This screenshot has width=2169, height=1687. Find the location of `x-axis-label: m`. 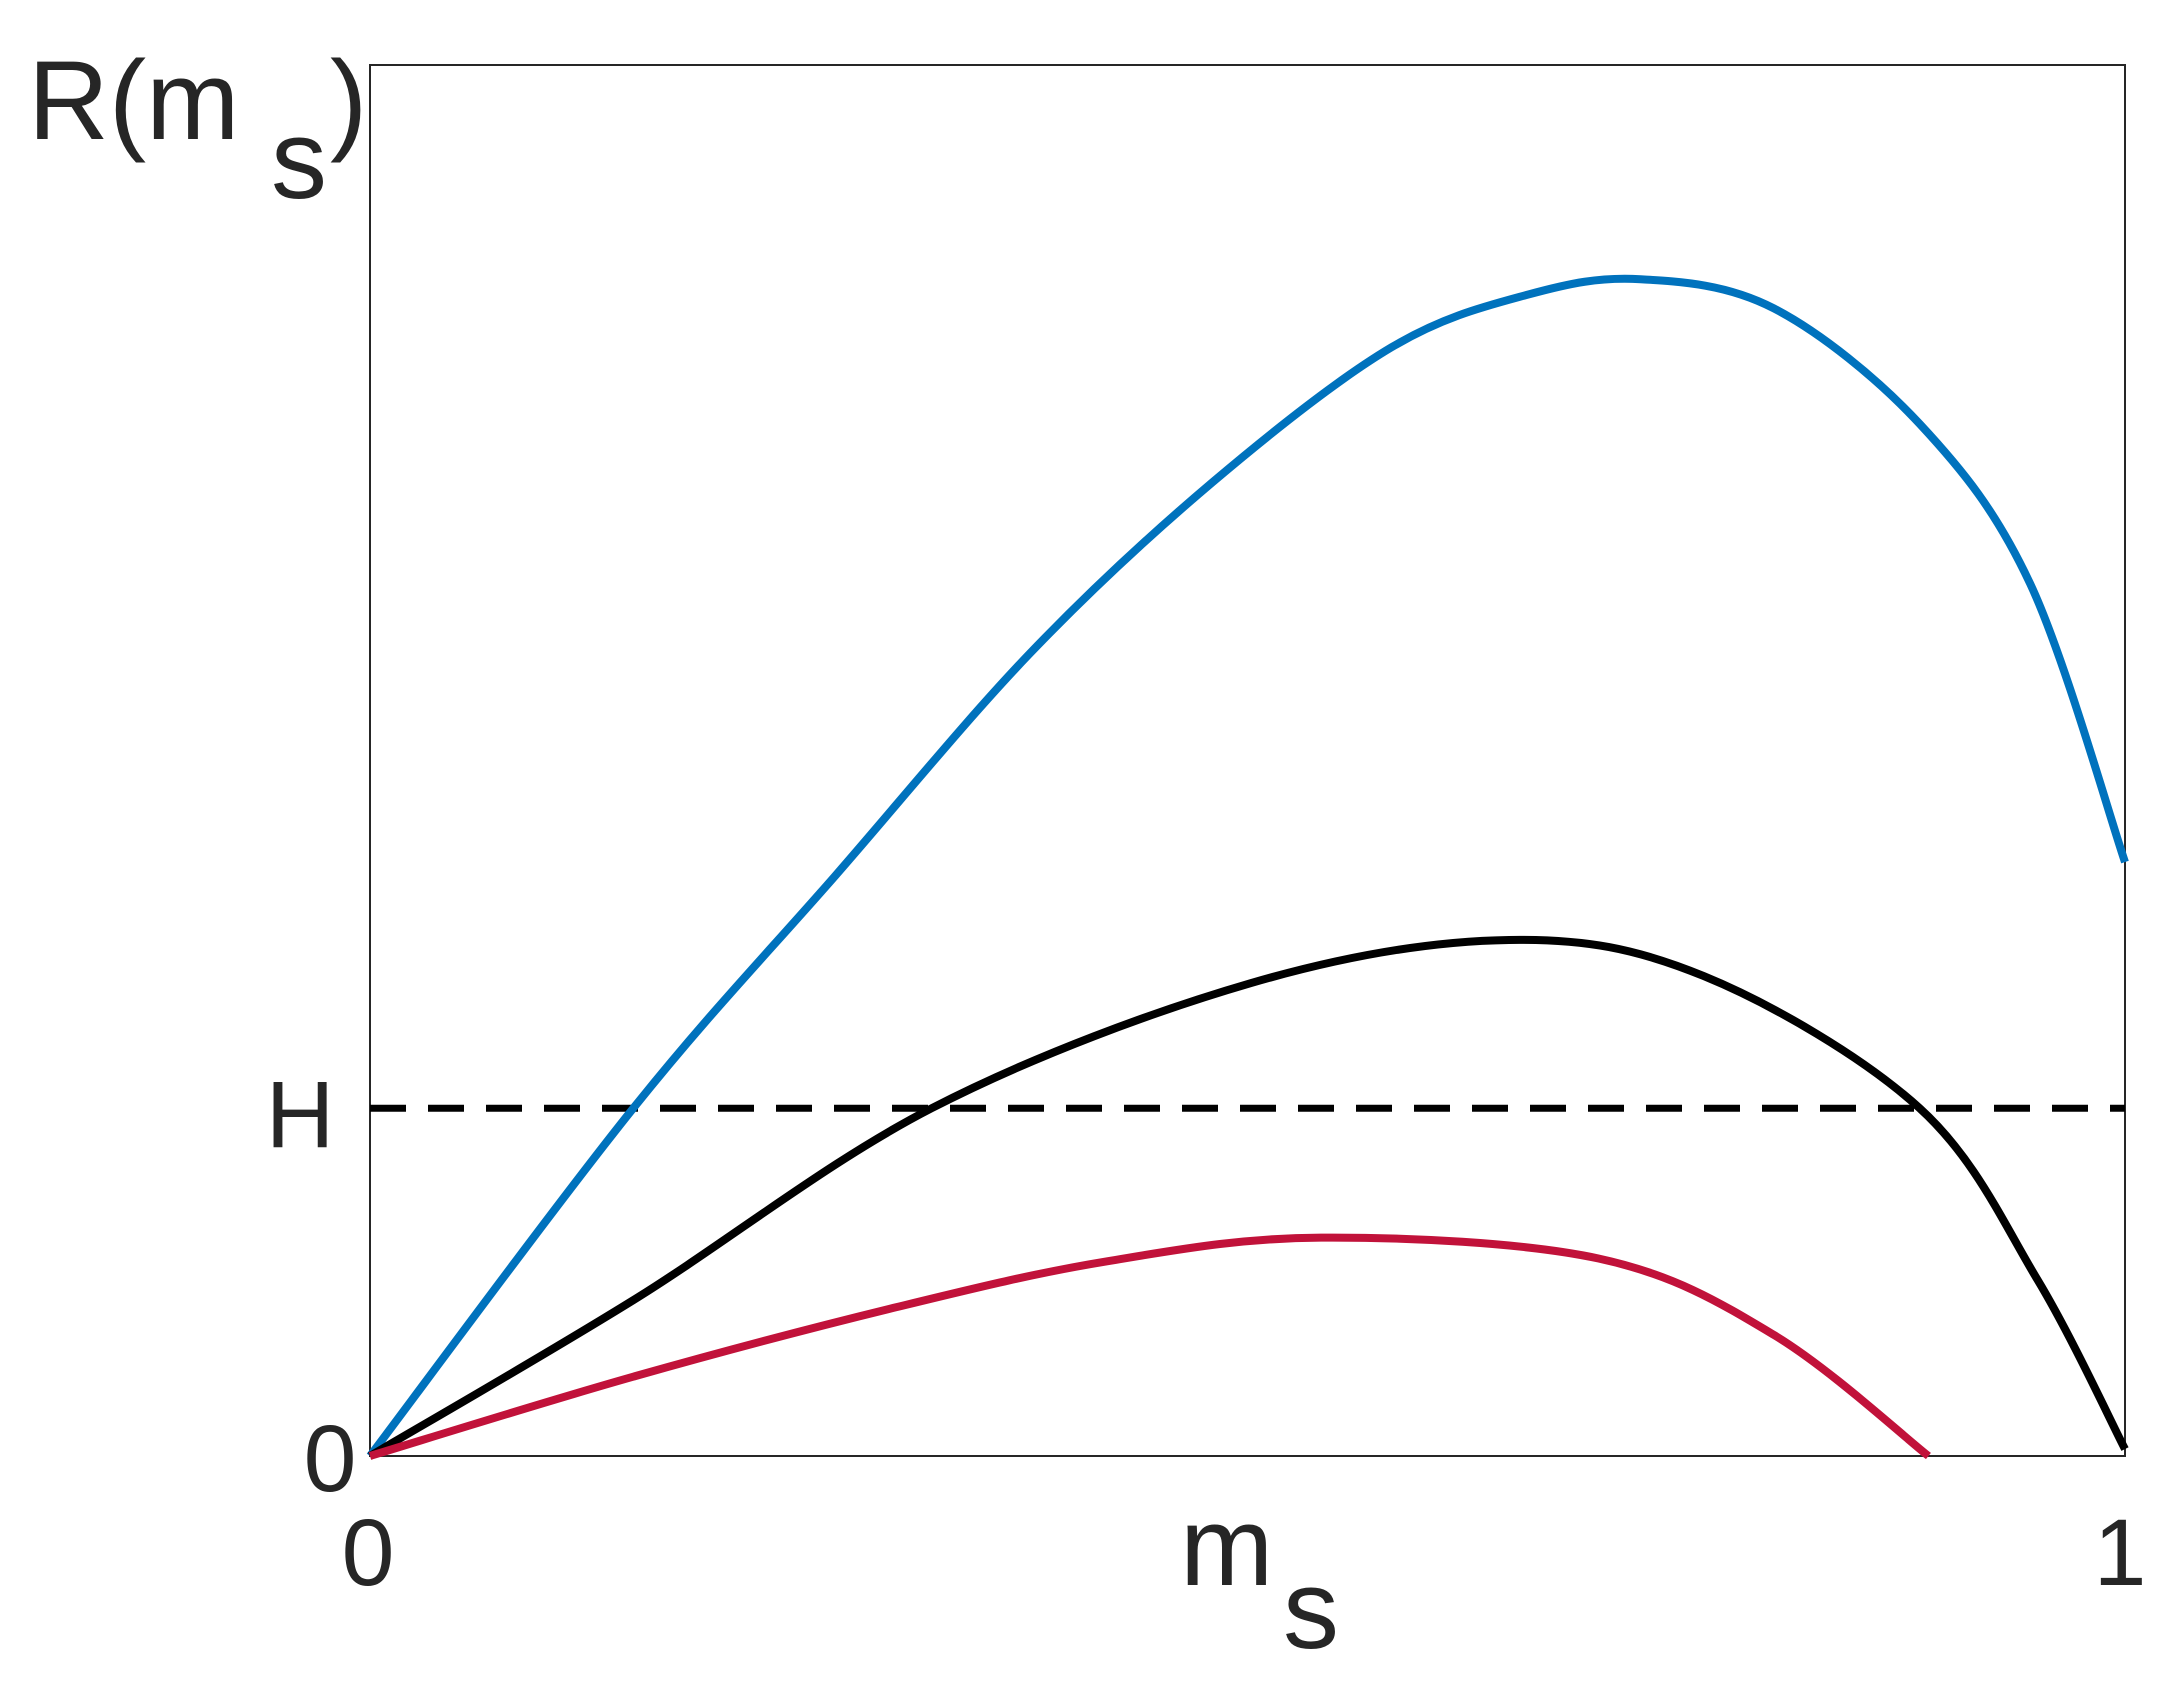

x-axis-label: m is located at coordinates (1226, 1546).